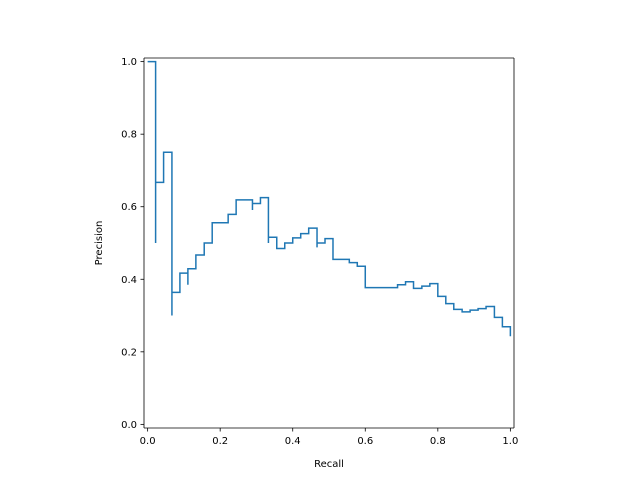 Image resolution: width=640 pixels, height=480 pixels. What do you see at coordinates (438, 441) in the screenshot?
I see `x-tick-label: 0.8` at bounding box center [438, 441].